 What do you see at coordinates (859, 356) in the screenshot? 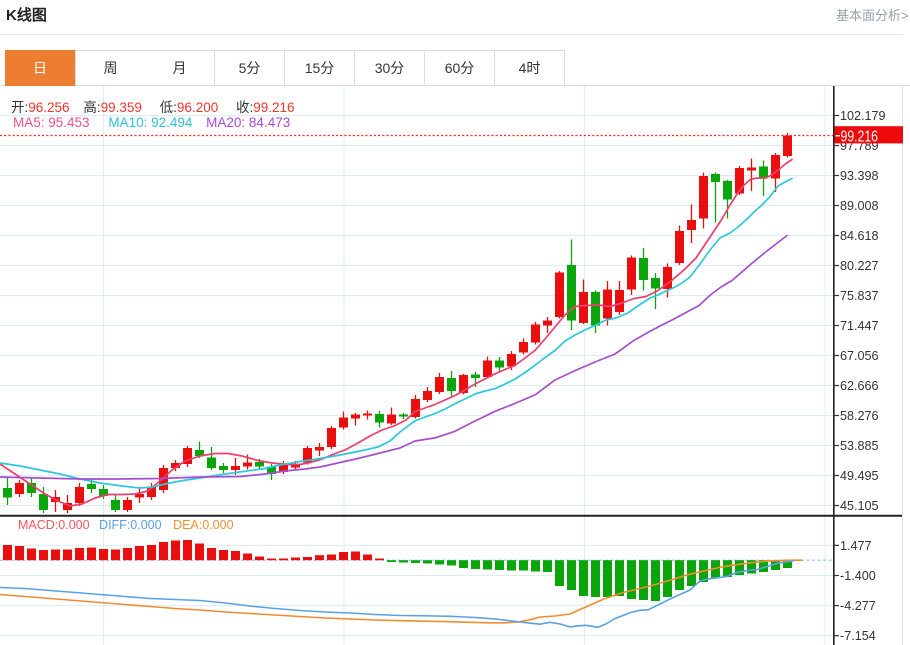
I see `svg-text: 67.056` at bounding box center [859, 356].